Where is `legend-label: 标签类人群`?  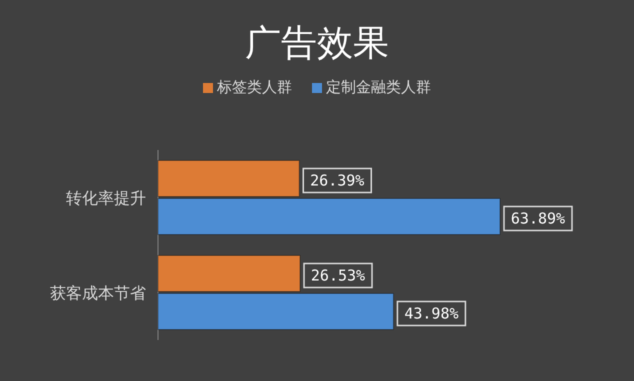
legend-label: 标签类人群 is located at coordinates (254, 87).